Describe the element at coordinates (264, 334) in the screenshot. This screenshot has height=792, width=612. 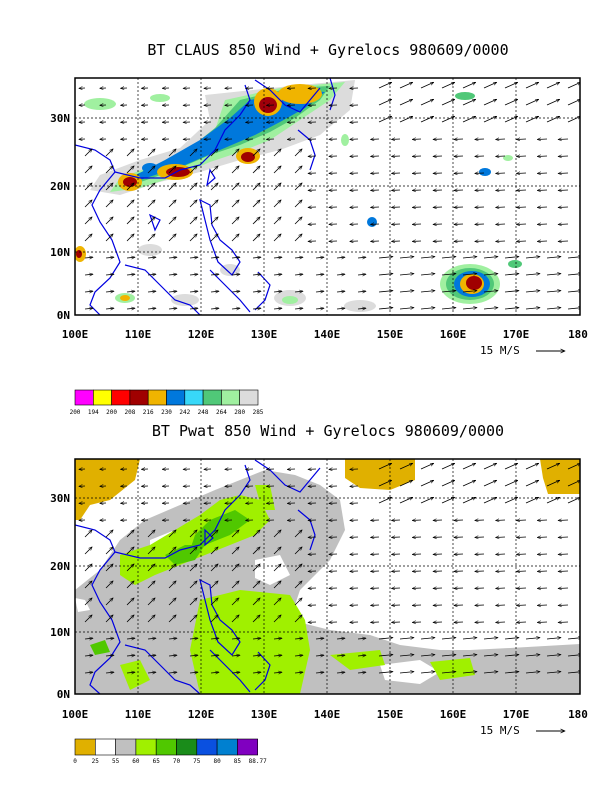
I see `claus-lon-130e: 130E` at that location.